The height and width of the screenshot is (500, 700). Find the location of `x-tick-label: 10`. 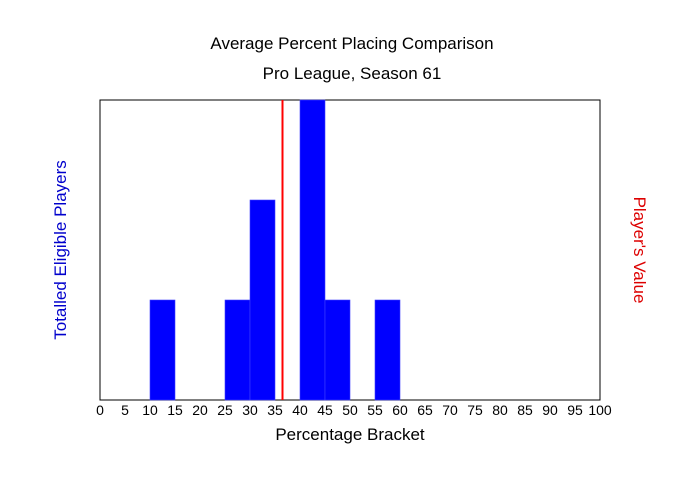

x-tick-label: 10 is located at coordinates (150, 410).